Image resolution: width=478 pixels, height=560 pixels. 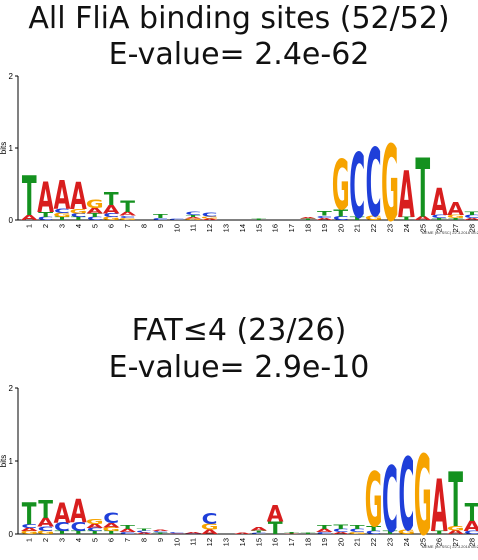 What do you see at coordinates (308, 228) in the screenshot?
I see `position-label: 18` at bounding box center [308, 228].